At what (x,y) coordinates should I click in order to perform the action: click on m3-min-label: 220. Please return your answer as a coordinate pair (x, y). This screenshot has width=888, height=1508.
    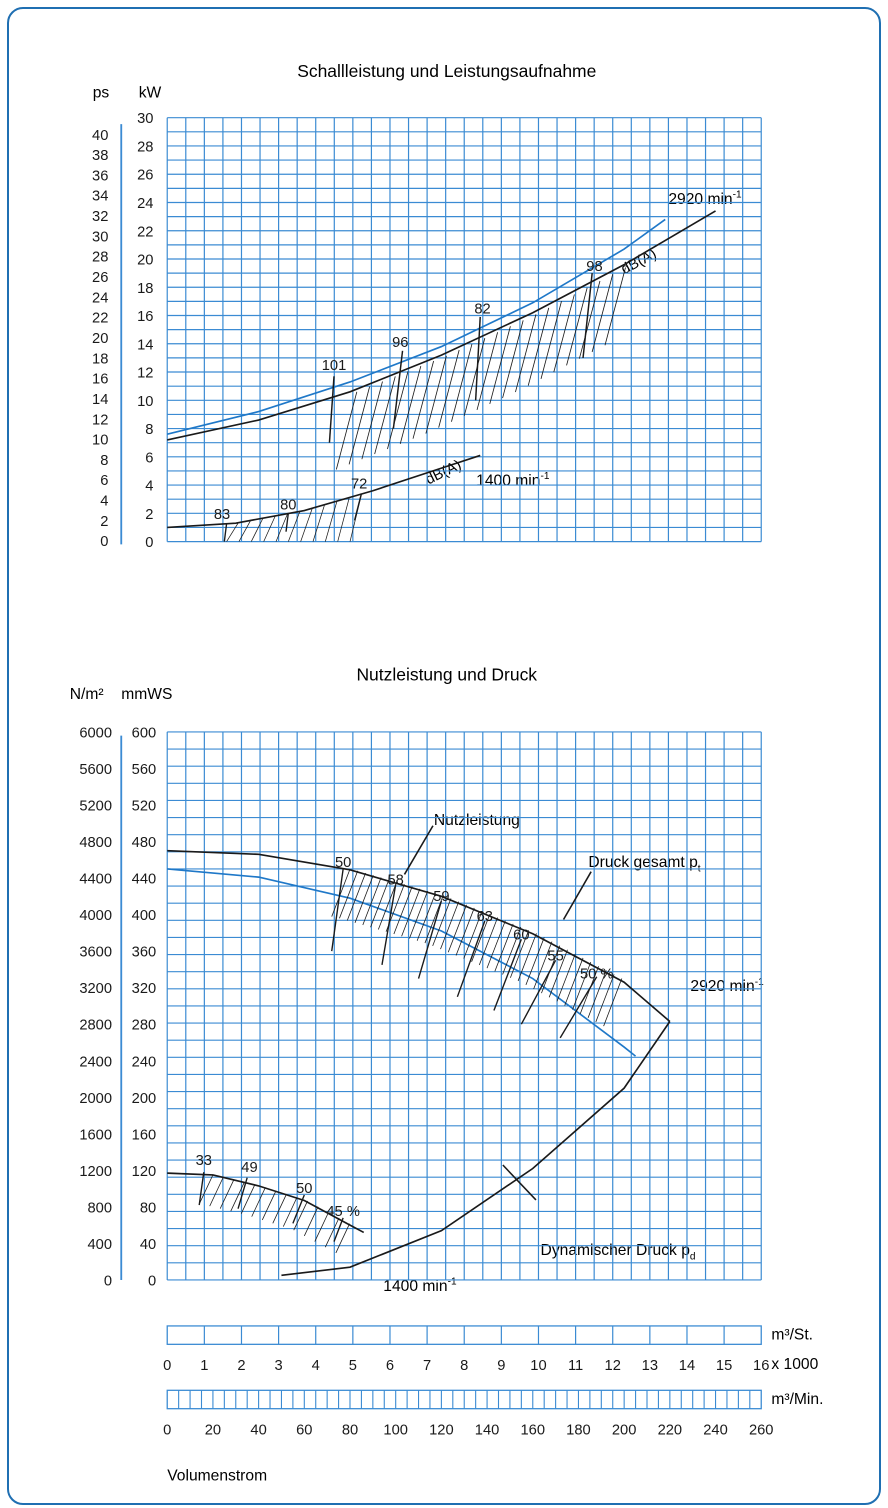
    Looking at the image, I should click on (670, 1430).